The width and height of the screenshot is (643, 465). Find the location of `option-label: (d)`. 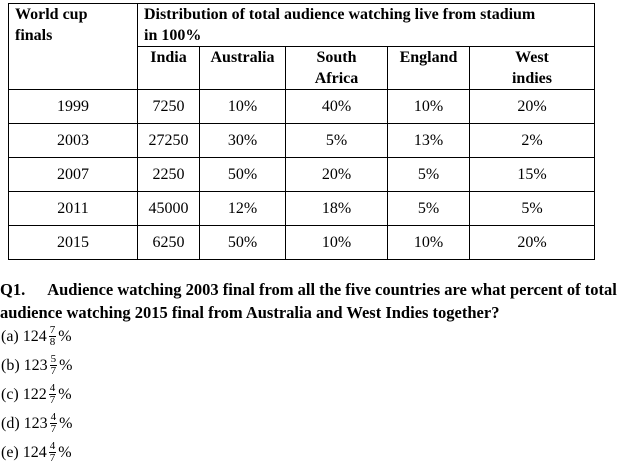

option-label: (d) is located at coordinates (10, 423).